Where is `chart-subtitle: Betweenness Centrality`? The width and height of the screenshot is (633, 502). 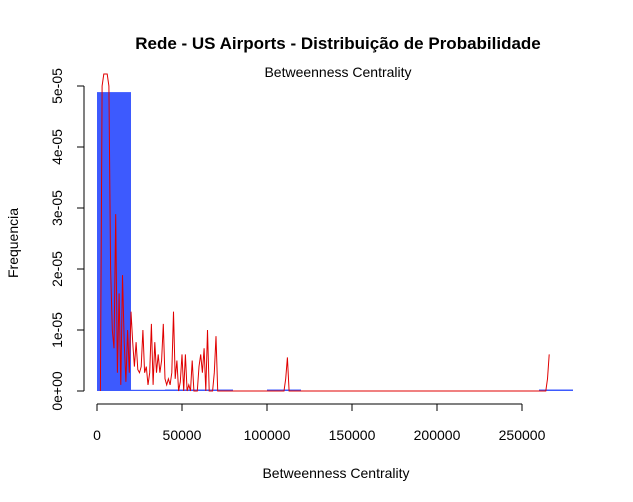 chart-subtitle: Betweenness Centrality is located at coordinates (337, 72).